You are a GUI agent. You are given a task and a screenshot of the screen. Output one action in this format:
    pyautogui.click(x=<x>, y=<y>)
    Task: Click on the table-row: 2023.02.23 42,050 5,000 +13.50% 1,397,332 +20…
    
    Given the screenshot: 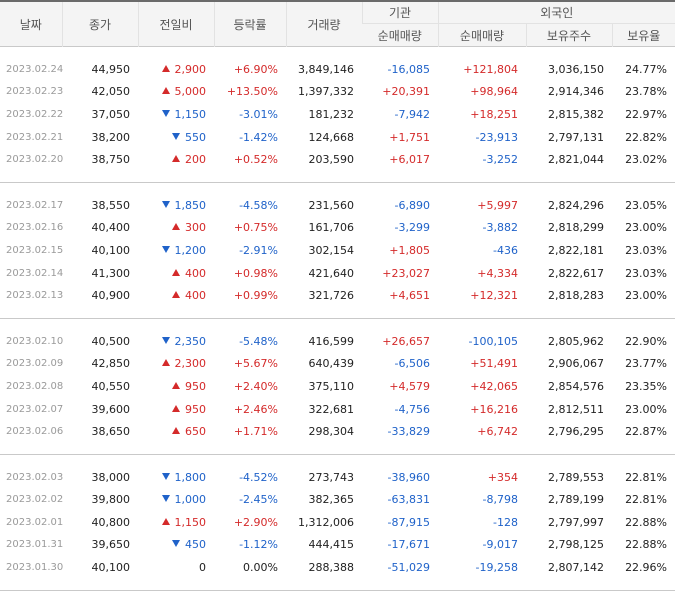 What is the action you would take?
    pyautogui.click(x=337, y=92)
    